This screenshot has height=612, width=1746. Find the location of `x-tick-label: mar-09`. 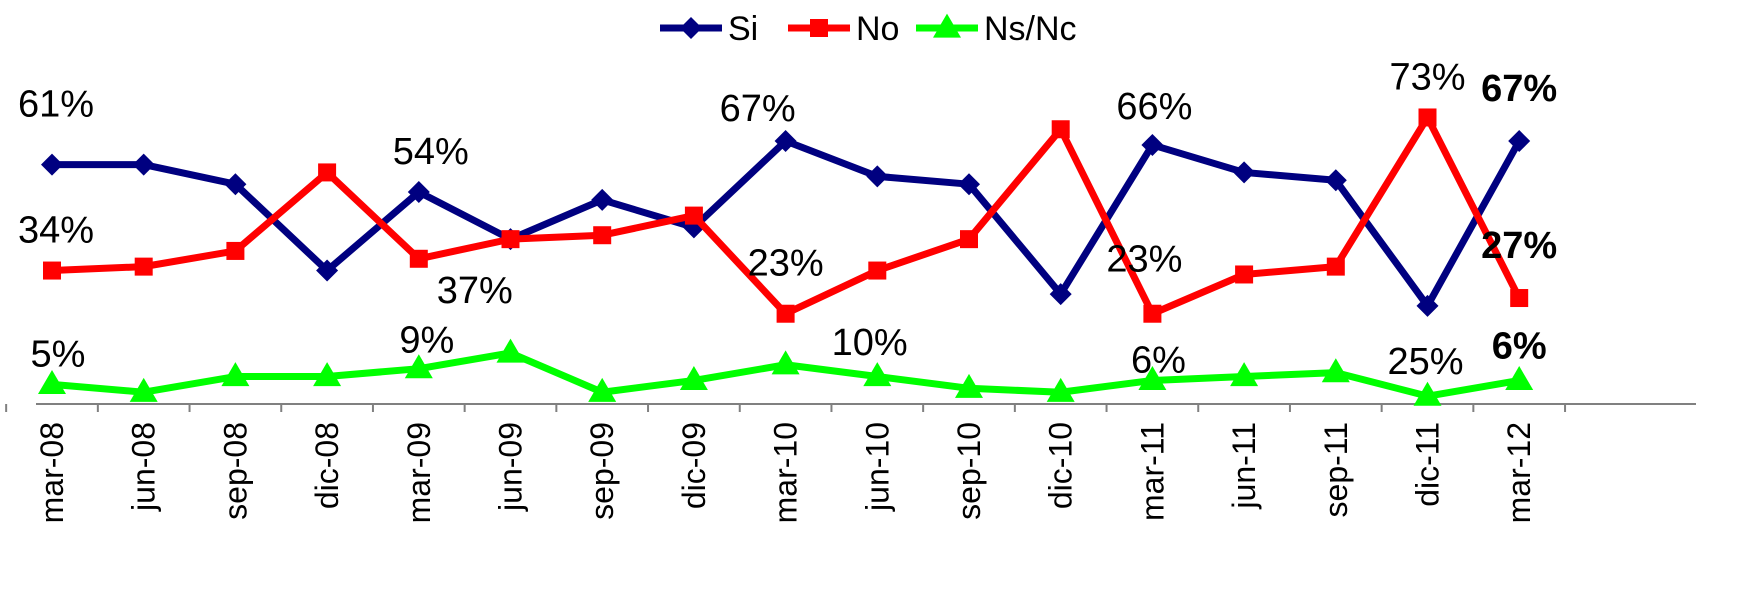

x-tick-label: mar-09 is located at coordinates (419, 472).